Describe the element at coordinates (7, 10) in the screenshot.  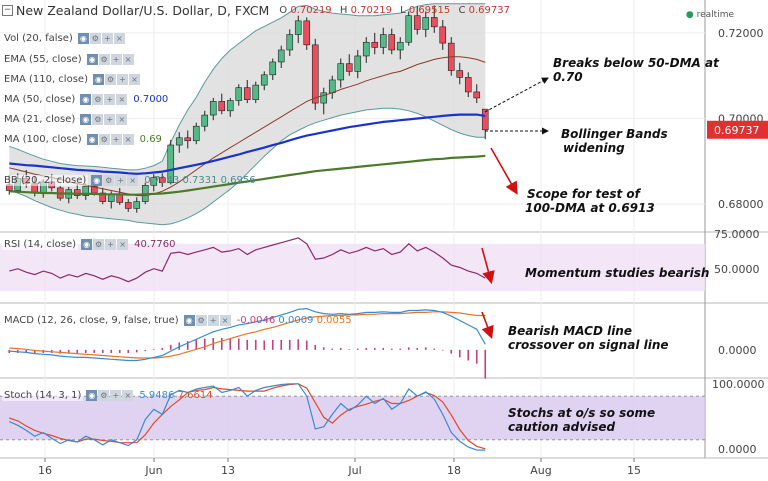
I see `collapse-icon: −` at that location.